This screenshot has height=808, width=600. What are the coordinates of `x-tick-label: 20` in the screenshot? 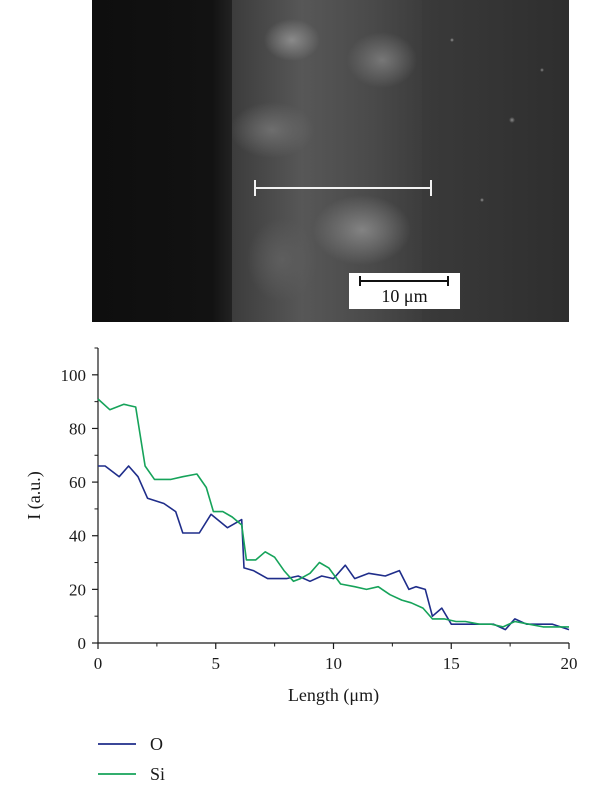 It's located at (569, 663).